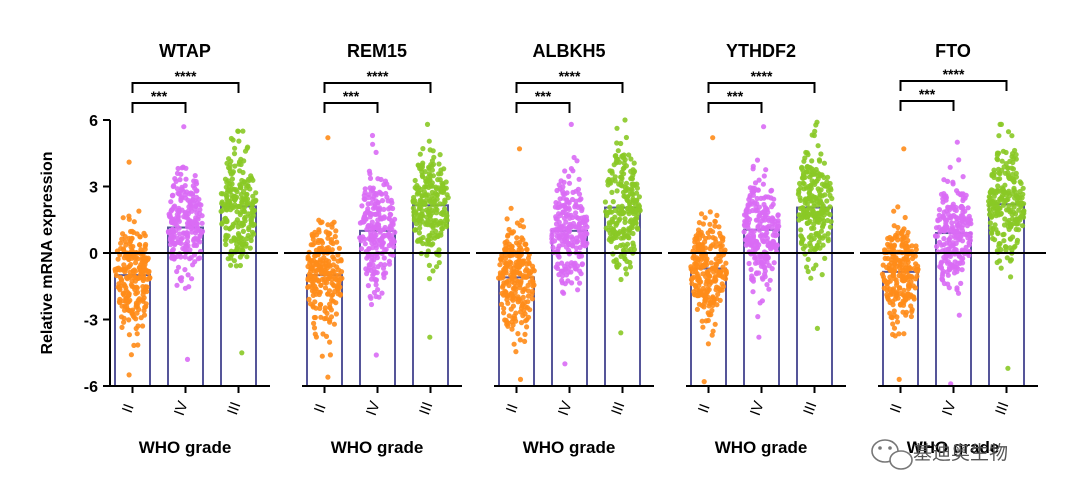 The image size is (1076, 502). What do you see at coordinates (570, 76) in the screenshot?
I see `significance-label: ****` at bounding box center [570, 76].